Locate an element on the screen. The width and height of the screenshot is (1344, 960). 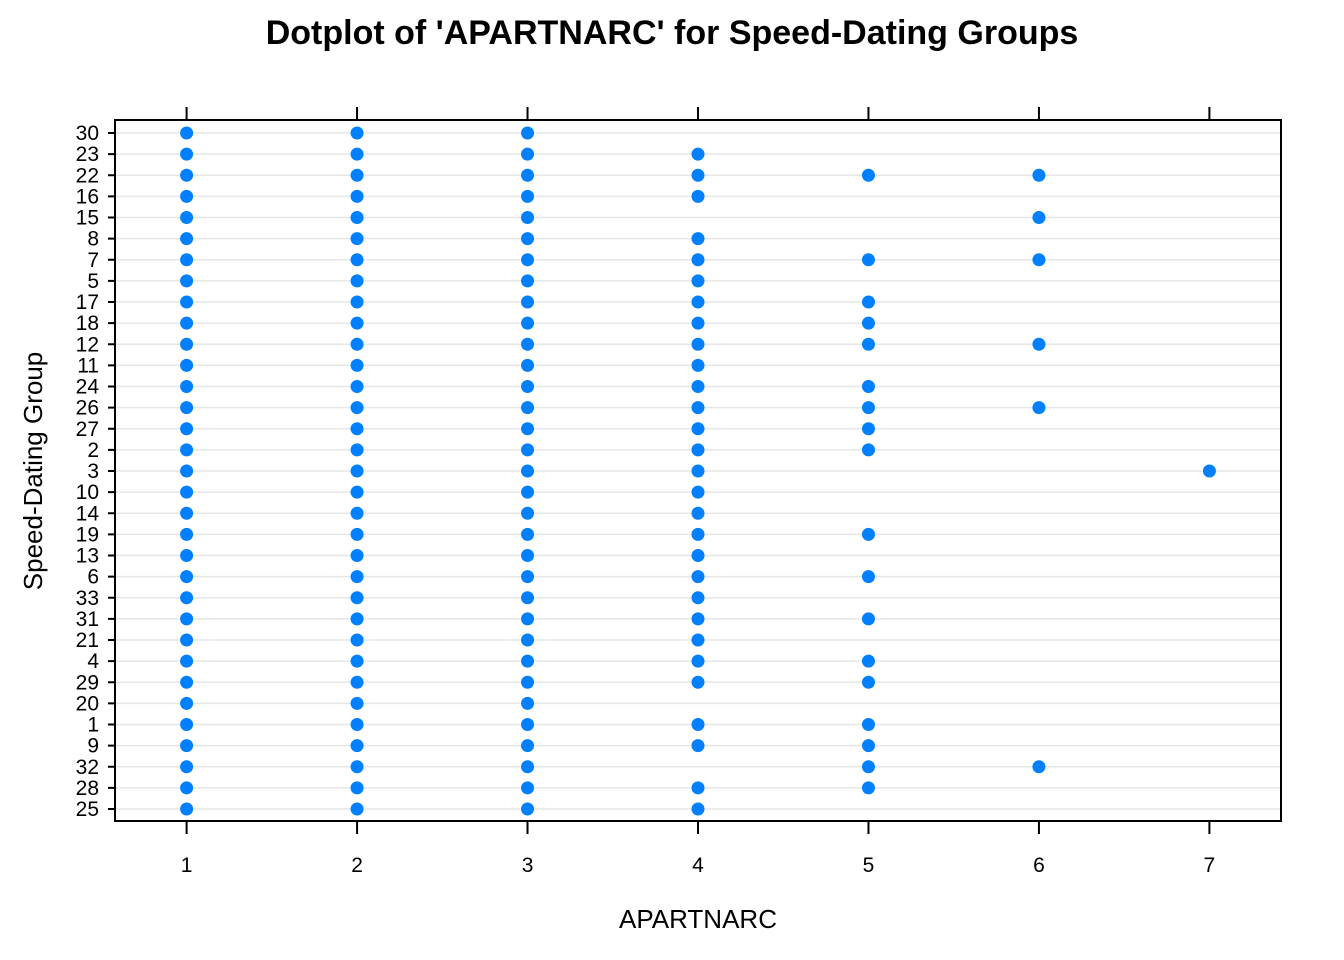
y-tick-label-17: 17 is located at coordinates (87, 302).